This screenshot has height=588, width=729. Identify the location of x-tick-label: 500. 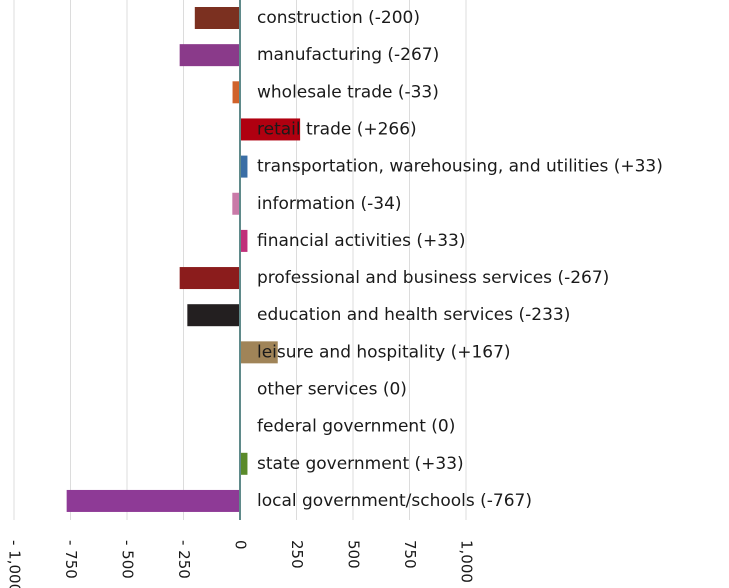
(354, 554).